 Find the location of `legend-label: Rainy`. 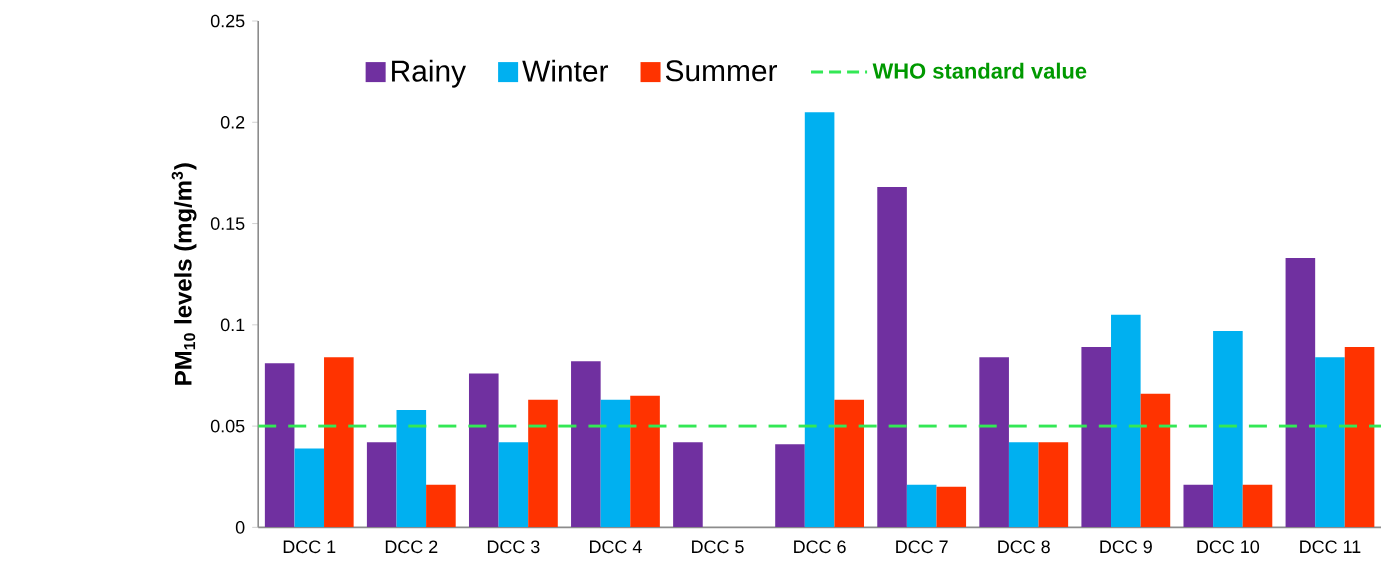

legend-label: Rainy is located at coordinates (429, 73).